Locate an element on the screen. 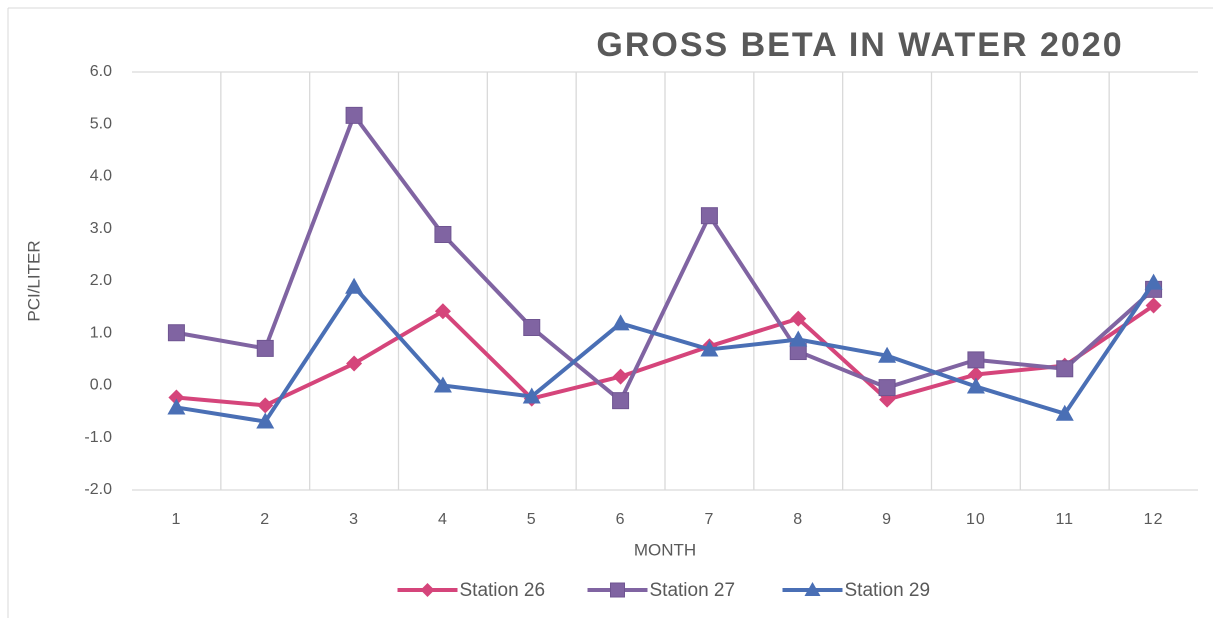  x-tick-label: 6 is located at coordinates (621, 519).